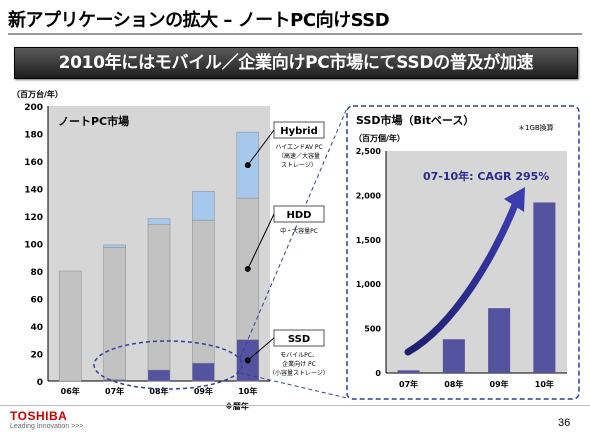 The height and width of the screenshot is (438, 590). Describe the element at coordinates (203, 391) in the screenshot. I see `left-x-tick-label: 09年` at that location.